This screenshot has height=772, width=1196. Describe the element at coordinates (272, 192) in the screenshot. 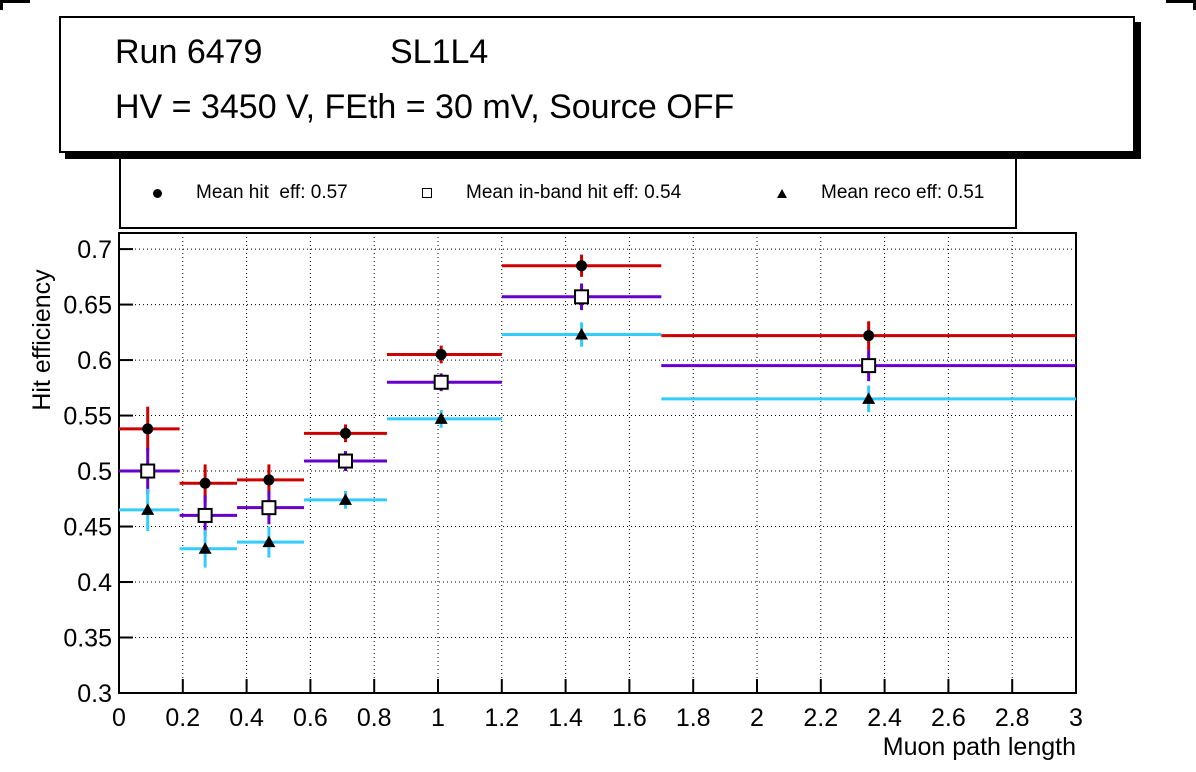

I see `legend-label: Mean hit eff: 0.57` at that location.